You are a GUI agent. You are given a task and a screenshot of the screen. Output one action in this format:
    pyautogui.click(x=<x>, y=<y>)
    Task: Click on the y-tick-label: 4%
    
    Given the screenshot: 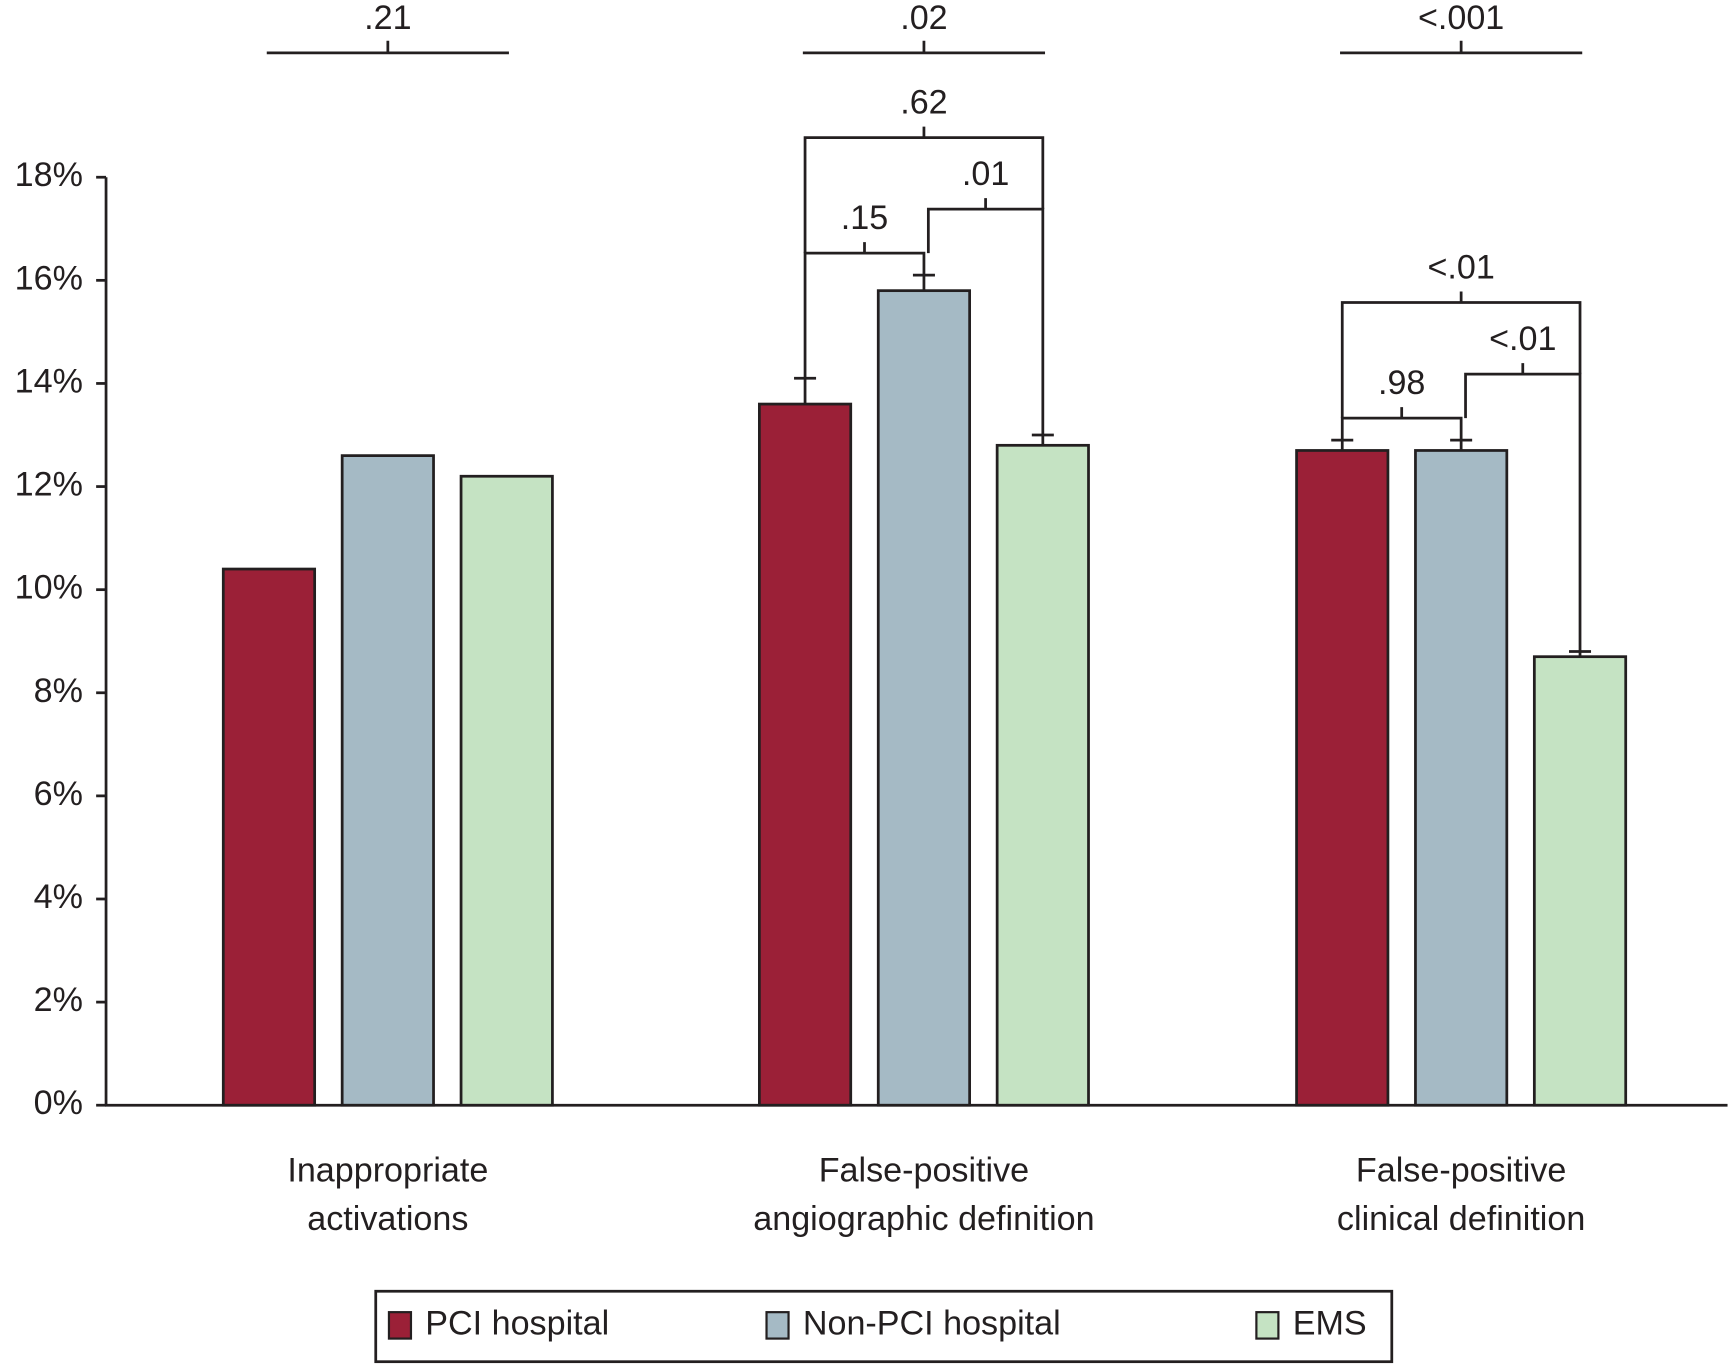 What is the action you would take?
    pyautogui.click(x=58, y=897)
    